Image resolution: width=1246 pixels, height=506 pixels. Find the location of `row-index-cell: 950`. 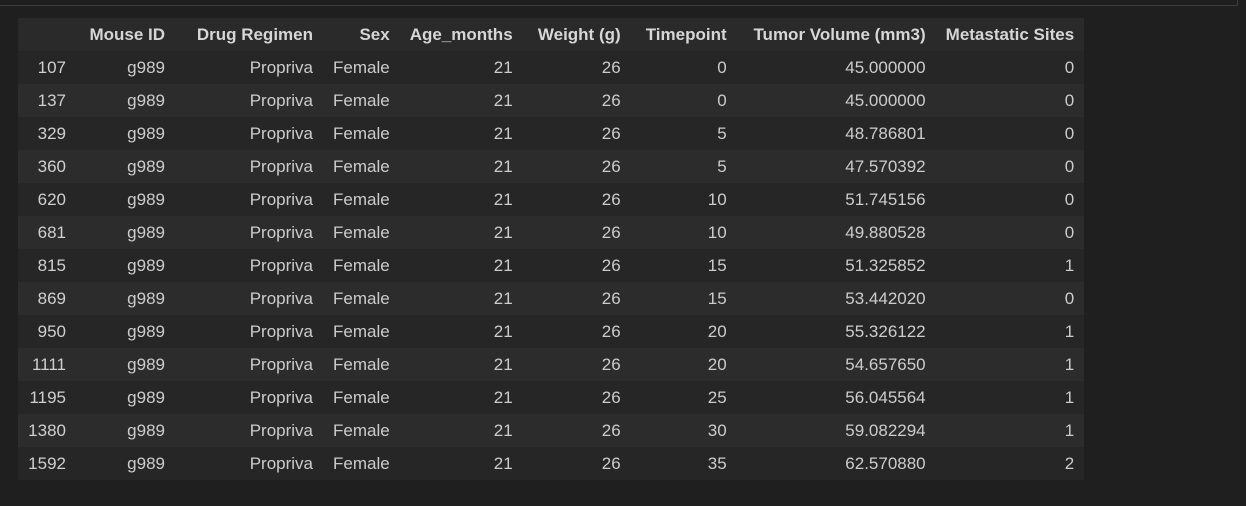

row-index-cell: 950 is located at coordinates (47, 331).